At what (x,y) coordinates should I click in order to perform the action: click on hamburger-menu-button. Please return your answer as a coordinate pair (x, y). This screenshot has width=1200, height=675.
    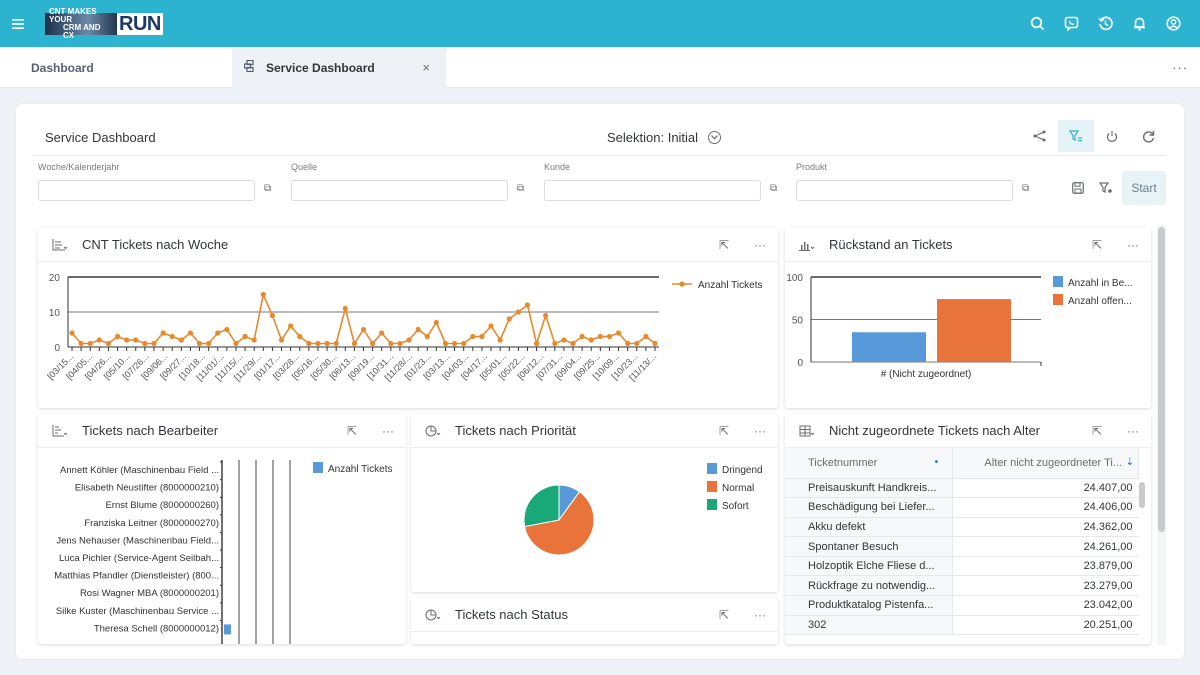
    Looking at the image, I should click on (18, 23).